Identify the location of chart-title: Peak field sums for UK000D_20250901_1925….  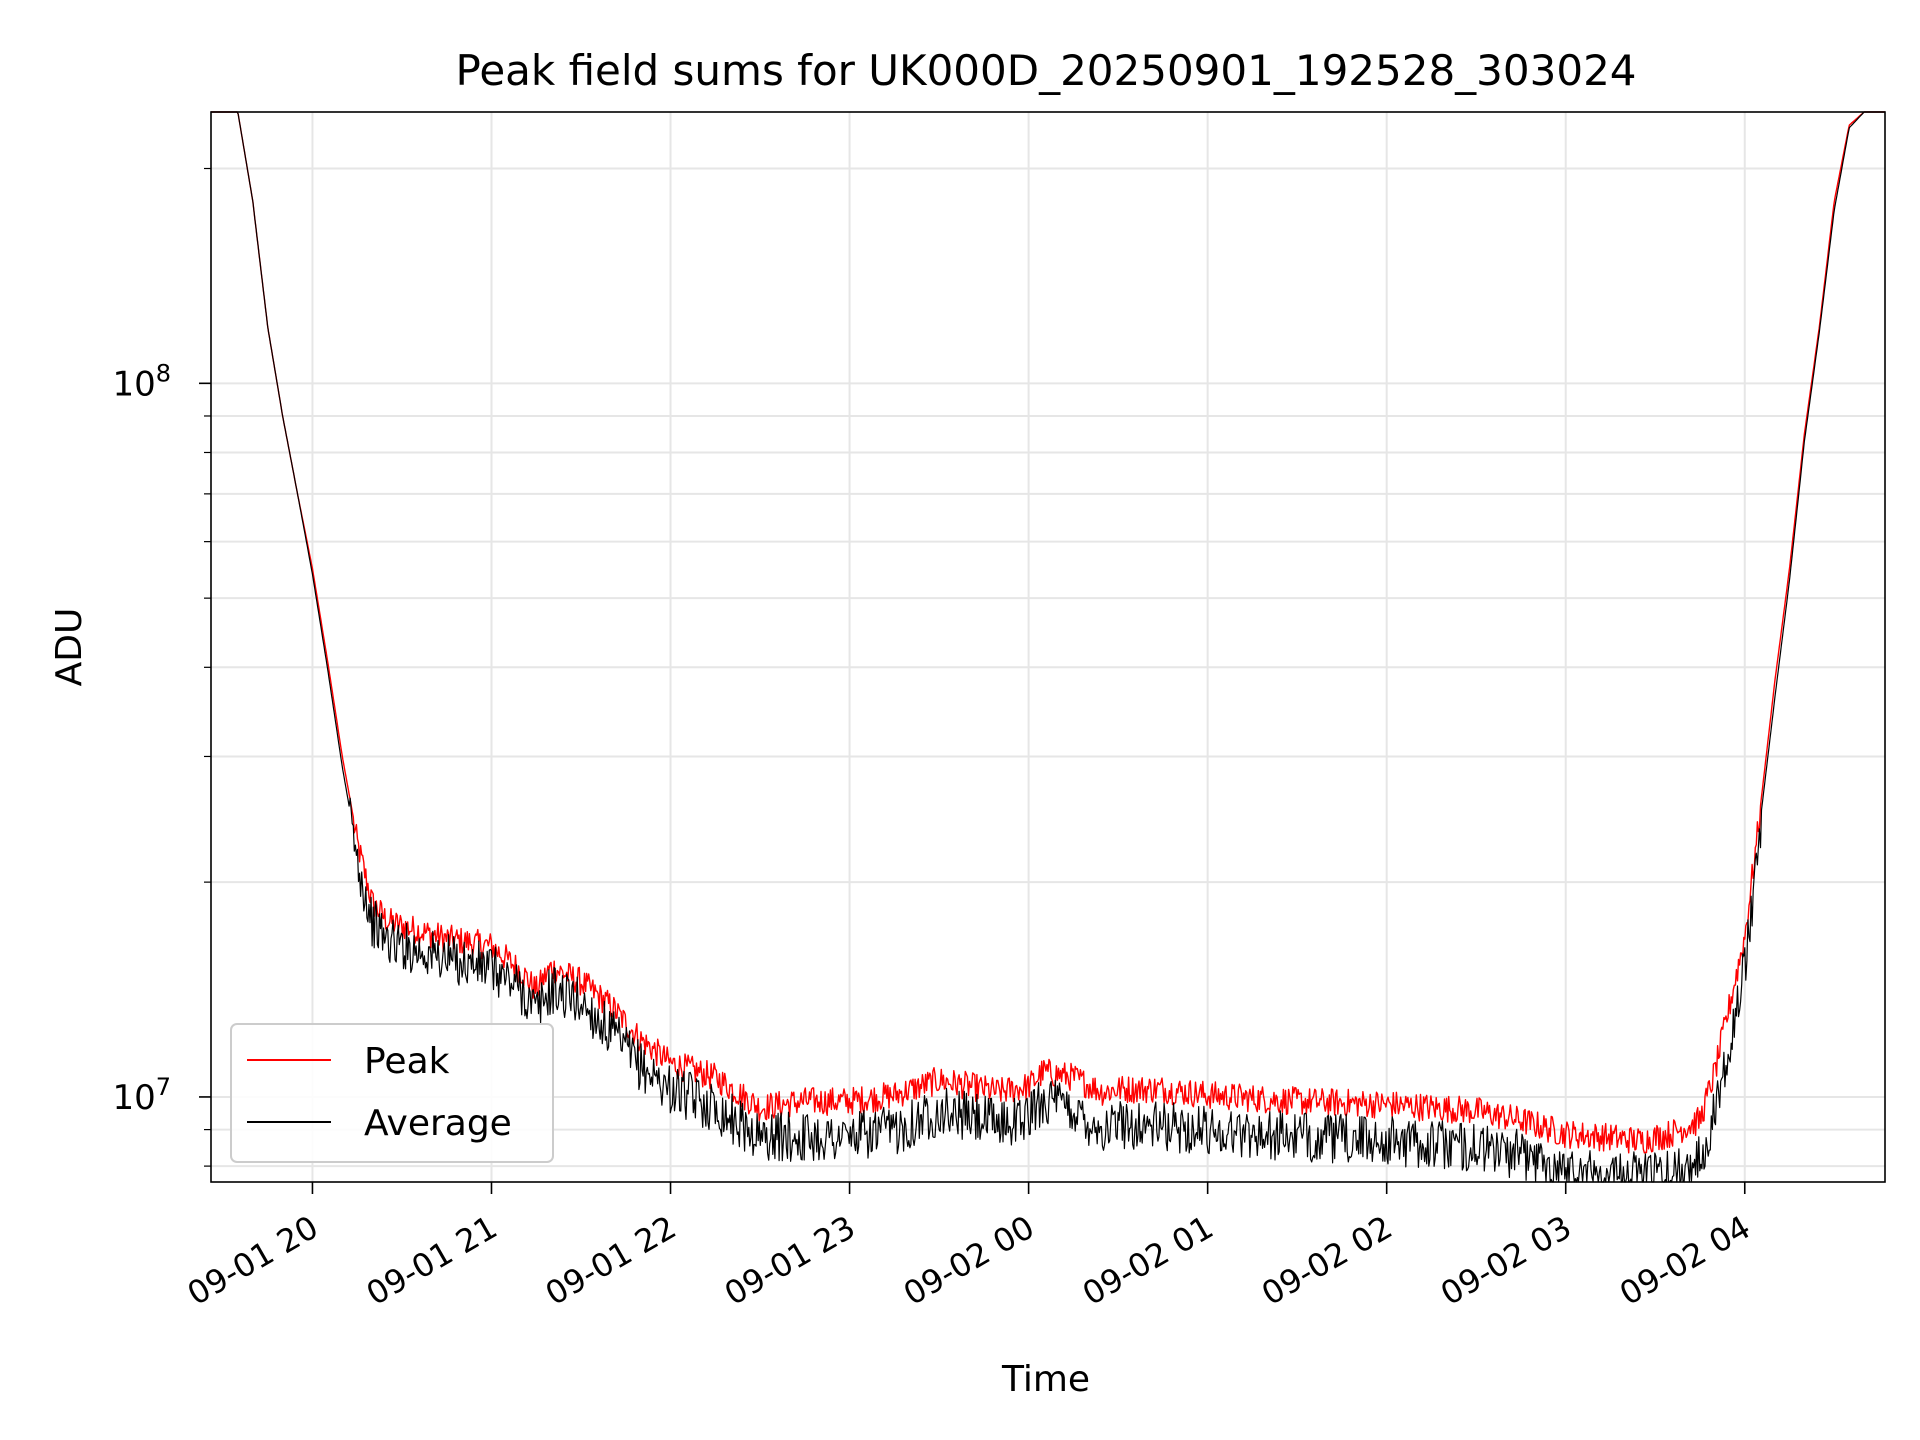
(1045, 70).